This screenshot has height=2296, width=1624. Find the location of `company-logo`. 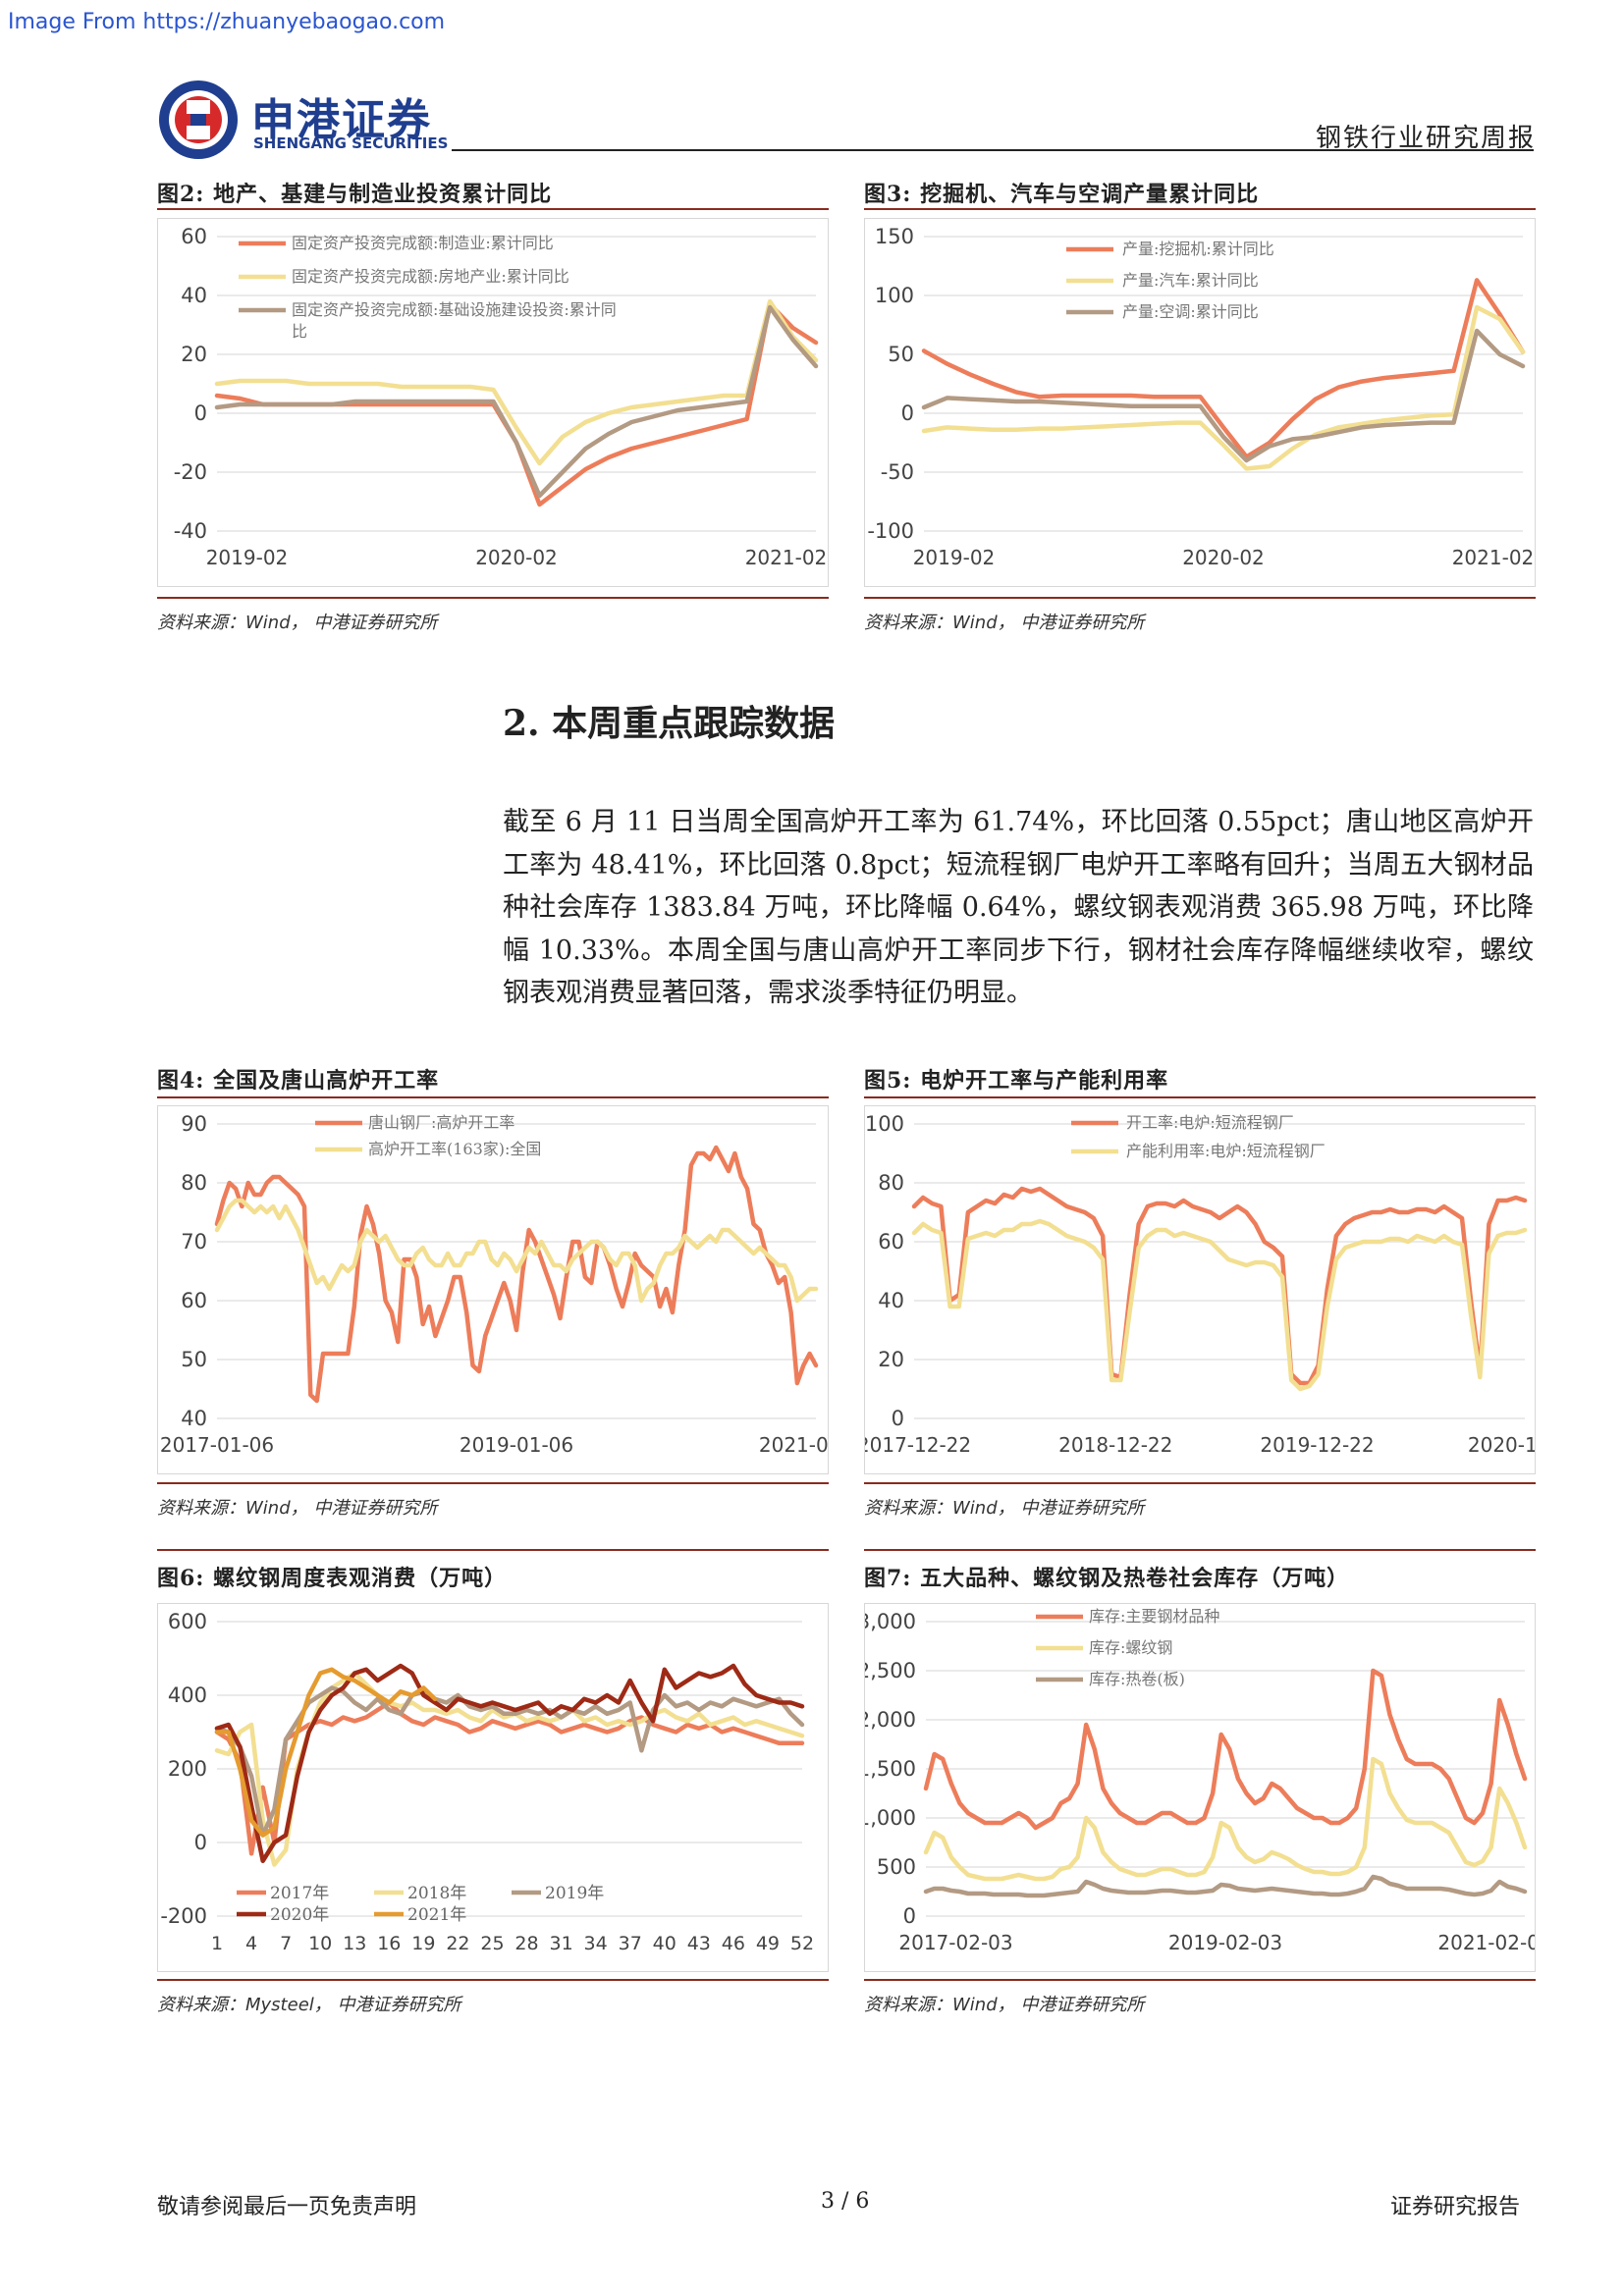

company-logo is located at coordinates (198, 120).